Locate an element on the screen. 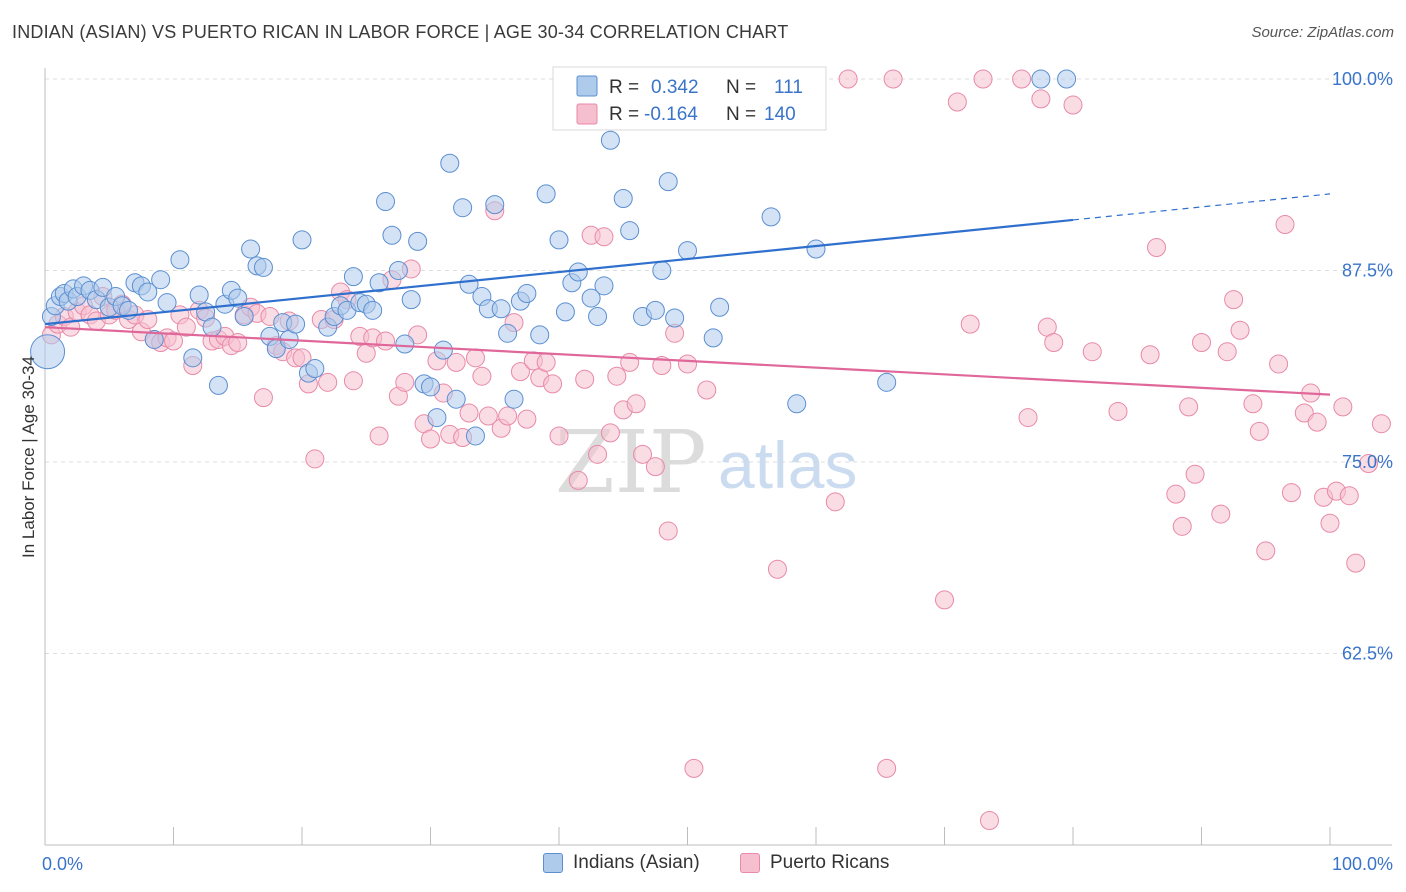  y-tick-label-2: 87.5% is located at coordinates (1367, 271).